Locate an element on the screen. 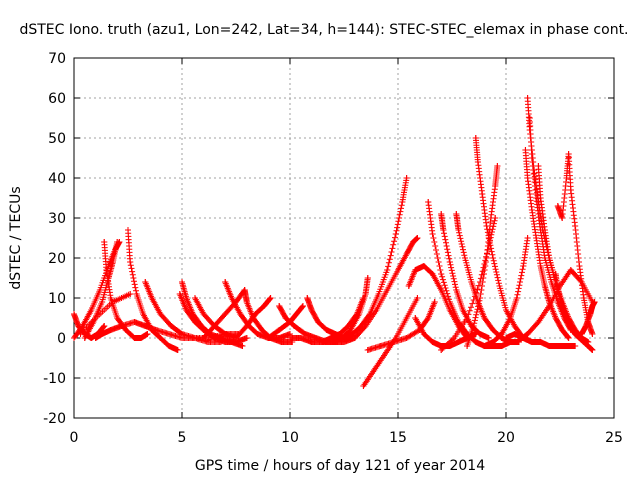 The width and height of the screenshot is (640, 480). x-tick-label: 20 is located at coordinates (506, 438).